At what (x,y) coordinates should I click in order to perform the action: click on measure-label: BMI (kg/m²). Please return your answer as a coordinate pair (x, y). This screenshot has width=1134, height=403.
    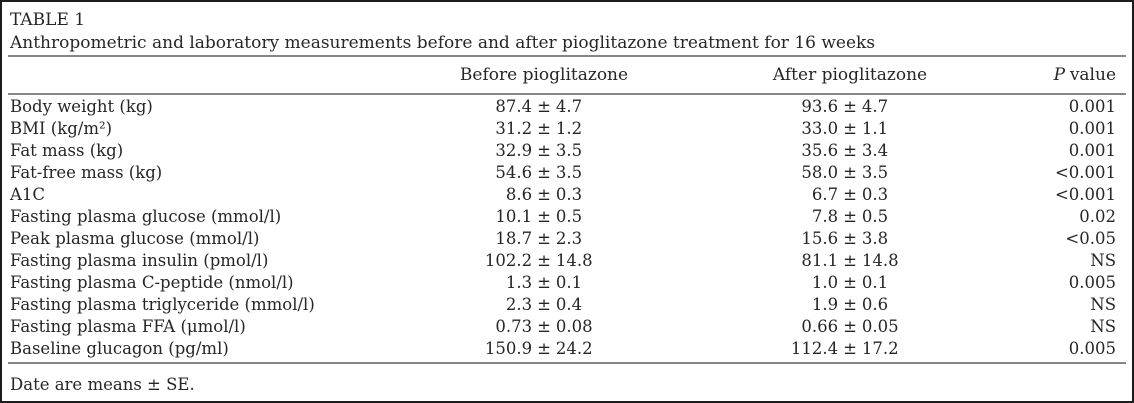
    Looking at the image, I should click on (61, 128).